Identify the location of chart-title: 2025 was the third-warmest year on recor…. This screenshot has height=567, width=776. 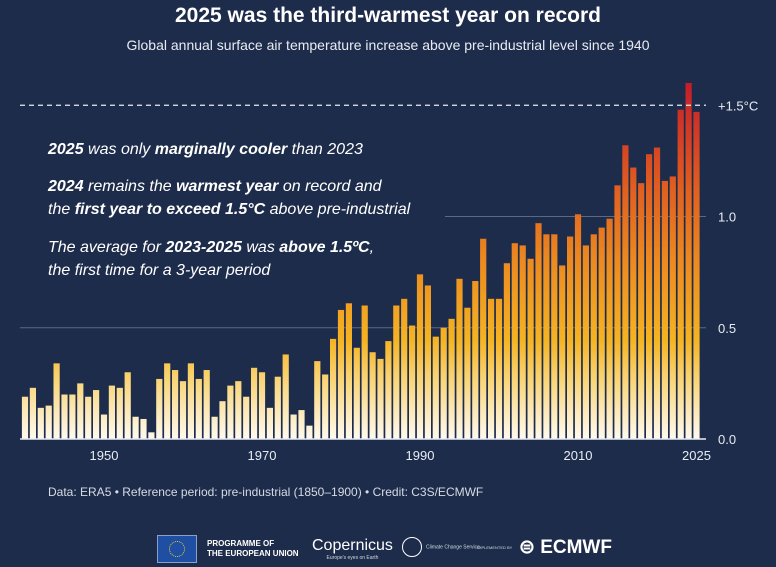
(388, 15).